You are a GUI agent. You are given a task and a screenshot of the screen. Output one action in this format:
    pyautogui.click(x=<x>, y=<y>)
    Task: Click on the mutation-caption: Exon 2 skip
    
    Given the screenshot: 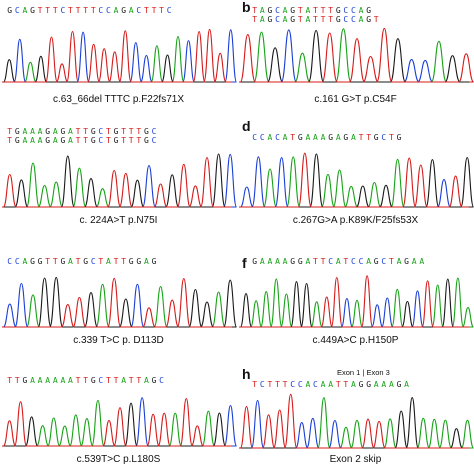 What is the action you would take?
    pyautogui.click(x=355, y=459)
    